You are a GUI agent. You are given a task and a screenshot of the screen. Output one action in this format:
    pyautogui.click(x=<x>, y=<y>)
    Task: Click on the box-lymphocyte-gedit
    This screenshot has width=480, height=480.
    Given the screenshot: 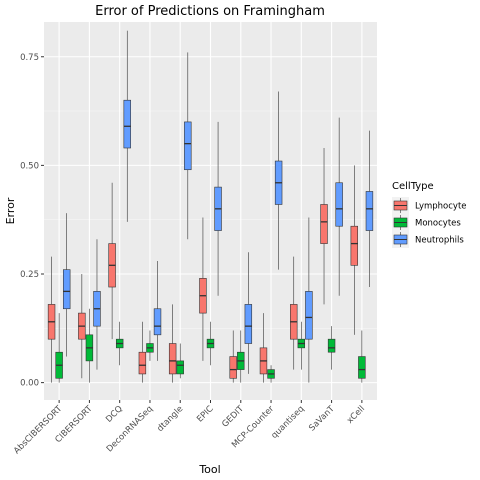 What is the action you would take?
    pyautogui.click(x=233, y=356)
    